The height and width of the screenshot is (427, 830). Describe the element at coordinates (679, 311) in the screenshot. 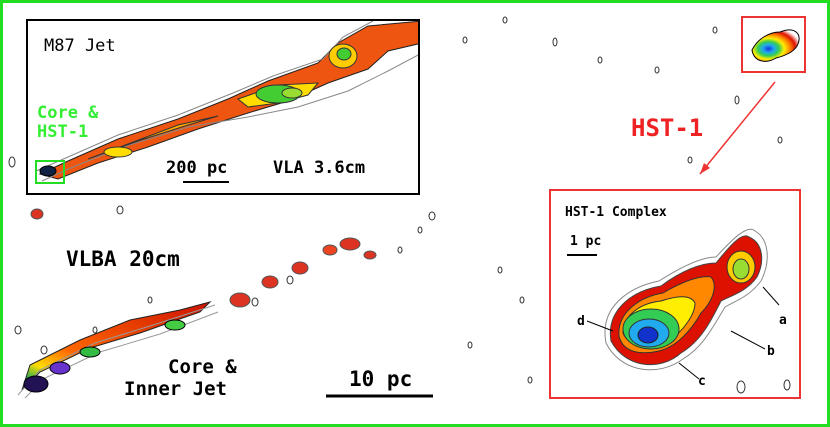

I see `hst1-complex-contours` at that location.